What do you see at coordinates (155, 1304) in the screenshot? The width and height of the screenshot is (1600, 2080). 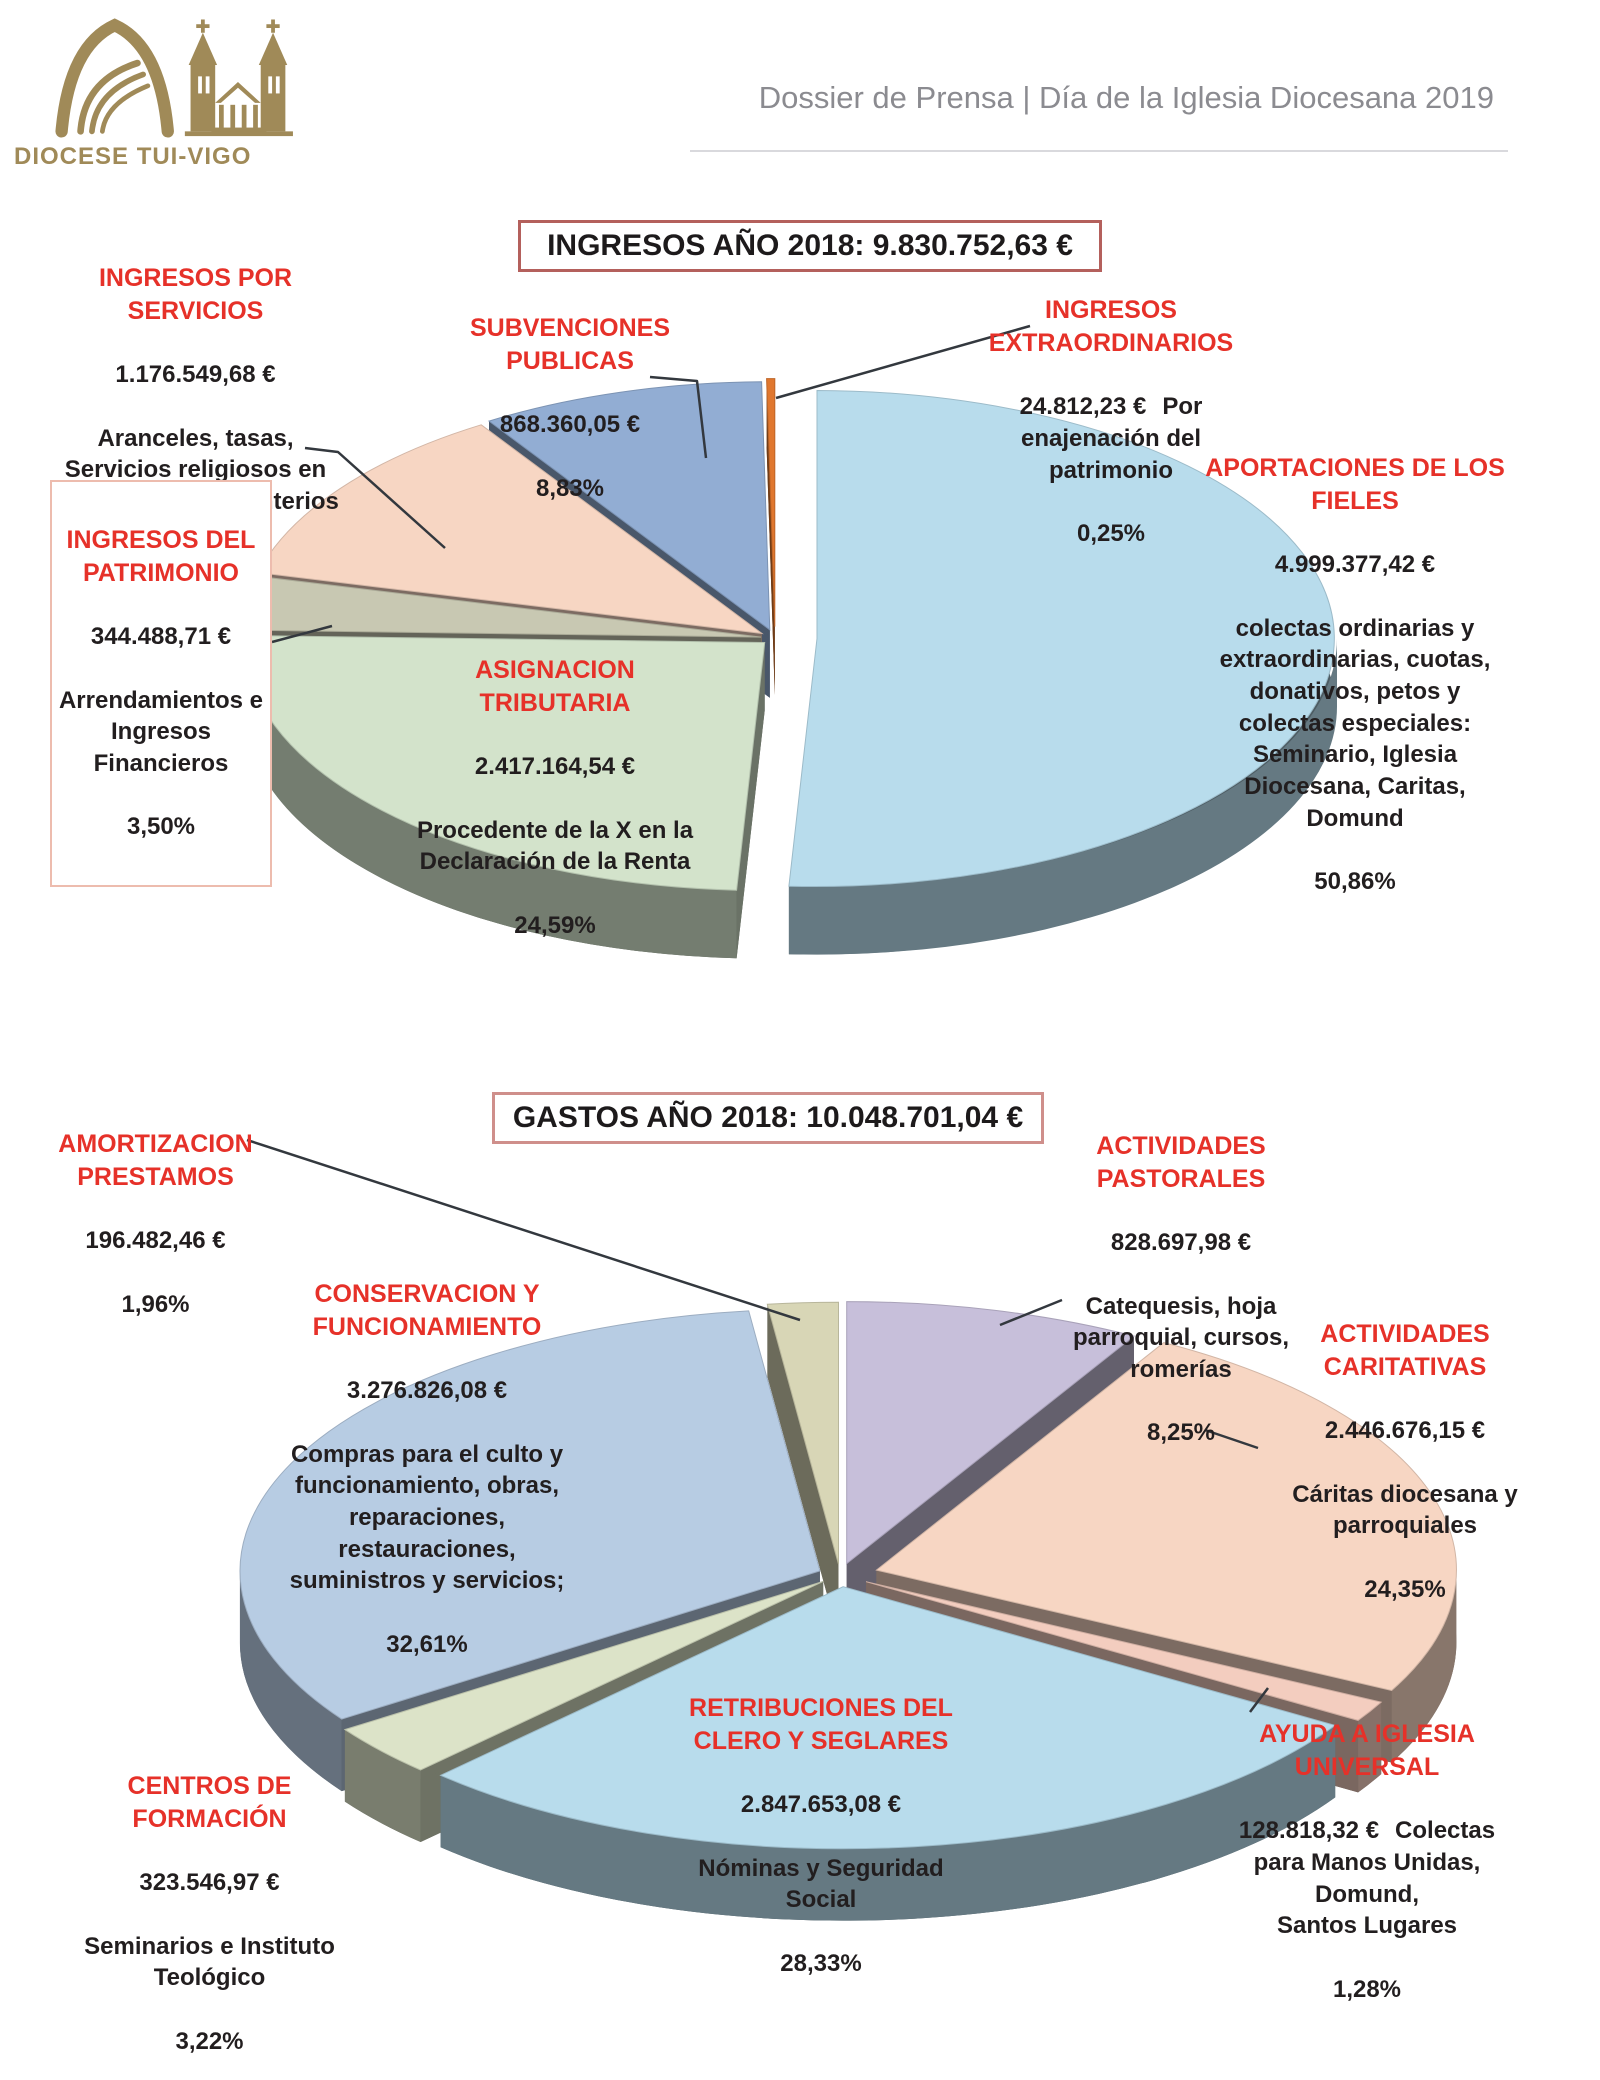 I see `slice-pct: 1,96%` at bounding box center [155, 1304].